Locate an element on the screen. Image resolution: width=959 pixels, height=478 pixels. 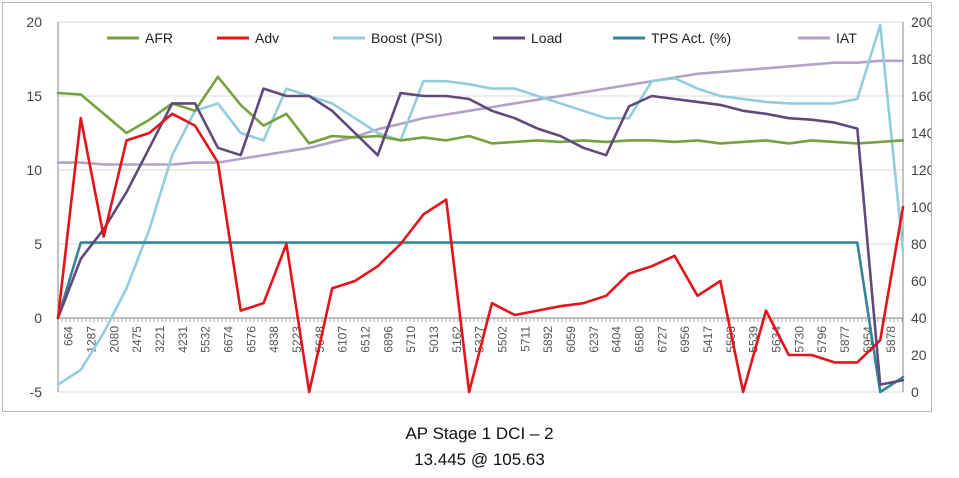
y-right-tick-label: 120 is located at coordinates (921, 170).